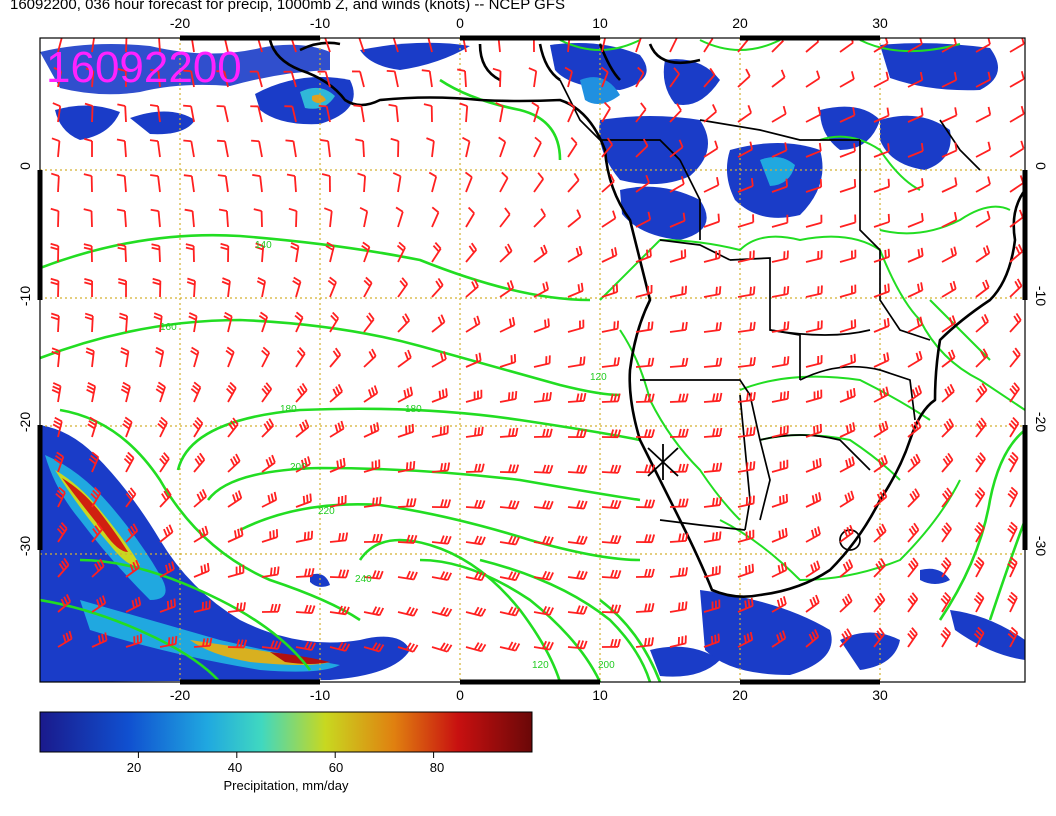  Describe the element at coordinates (168, 327) in the screenshot. I see `contour-label: 160` at that location.